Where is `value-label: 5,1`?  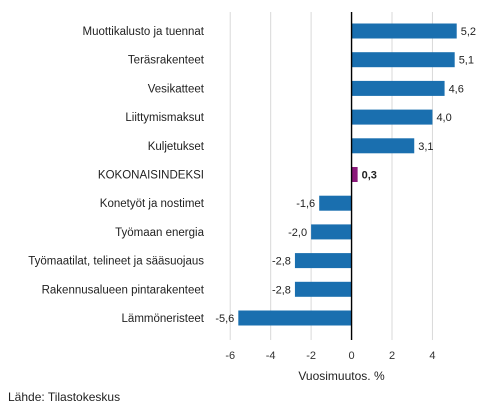
value-label: 5,1 is located at coordinates (466, 61).